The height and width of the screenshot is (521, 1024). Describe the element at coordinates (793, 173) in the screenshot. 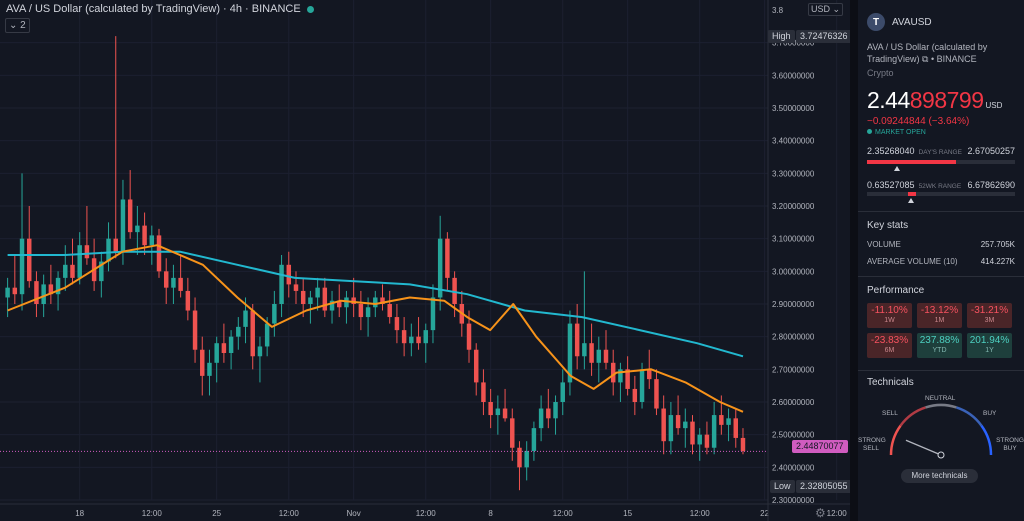

I see `y-tick-label: 3.30000000` at that location.